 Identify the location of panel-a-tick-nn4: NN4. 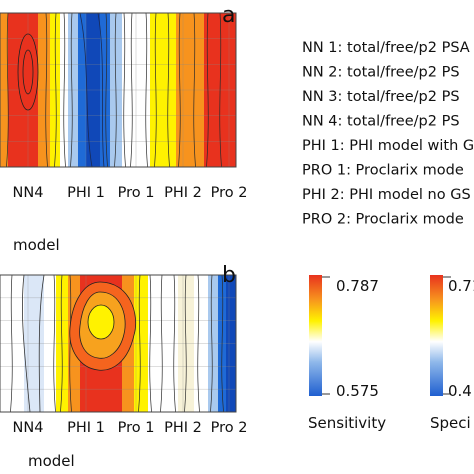
(28, 193).